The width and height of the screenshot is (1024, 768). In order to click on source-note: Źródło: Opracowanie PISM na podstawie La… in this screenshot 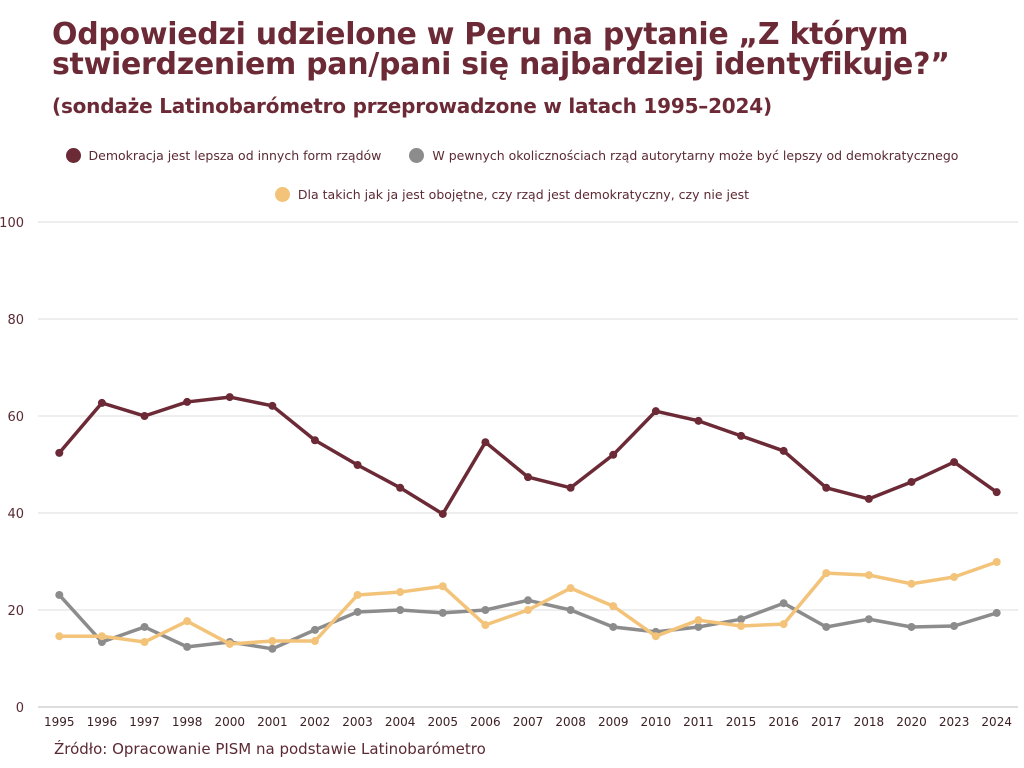, I will do `click(270, 749)`.